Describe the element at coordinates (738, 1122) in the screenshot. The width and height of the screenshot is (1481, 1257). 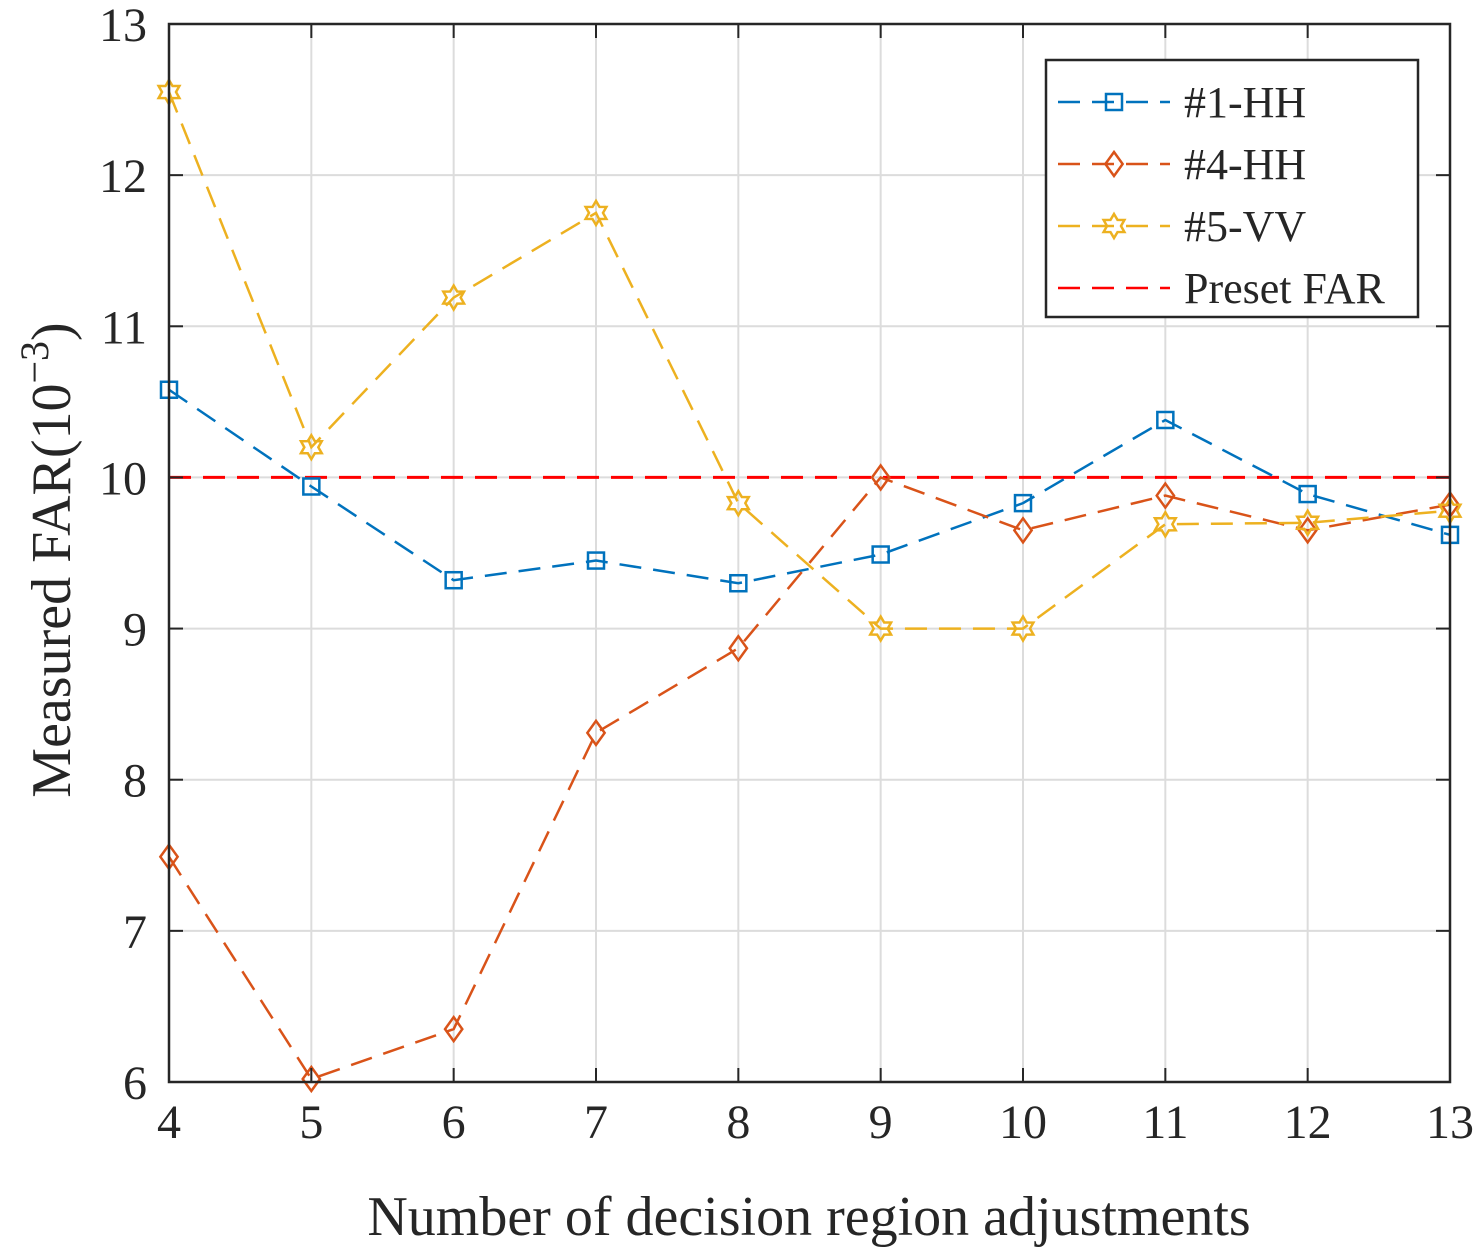
I see `x-tick-label: 8` at that location.